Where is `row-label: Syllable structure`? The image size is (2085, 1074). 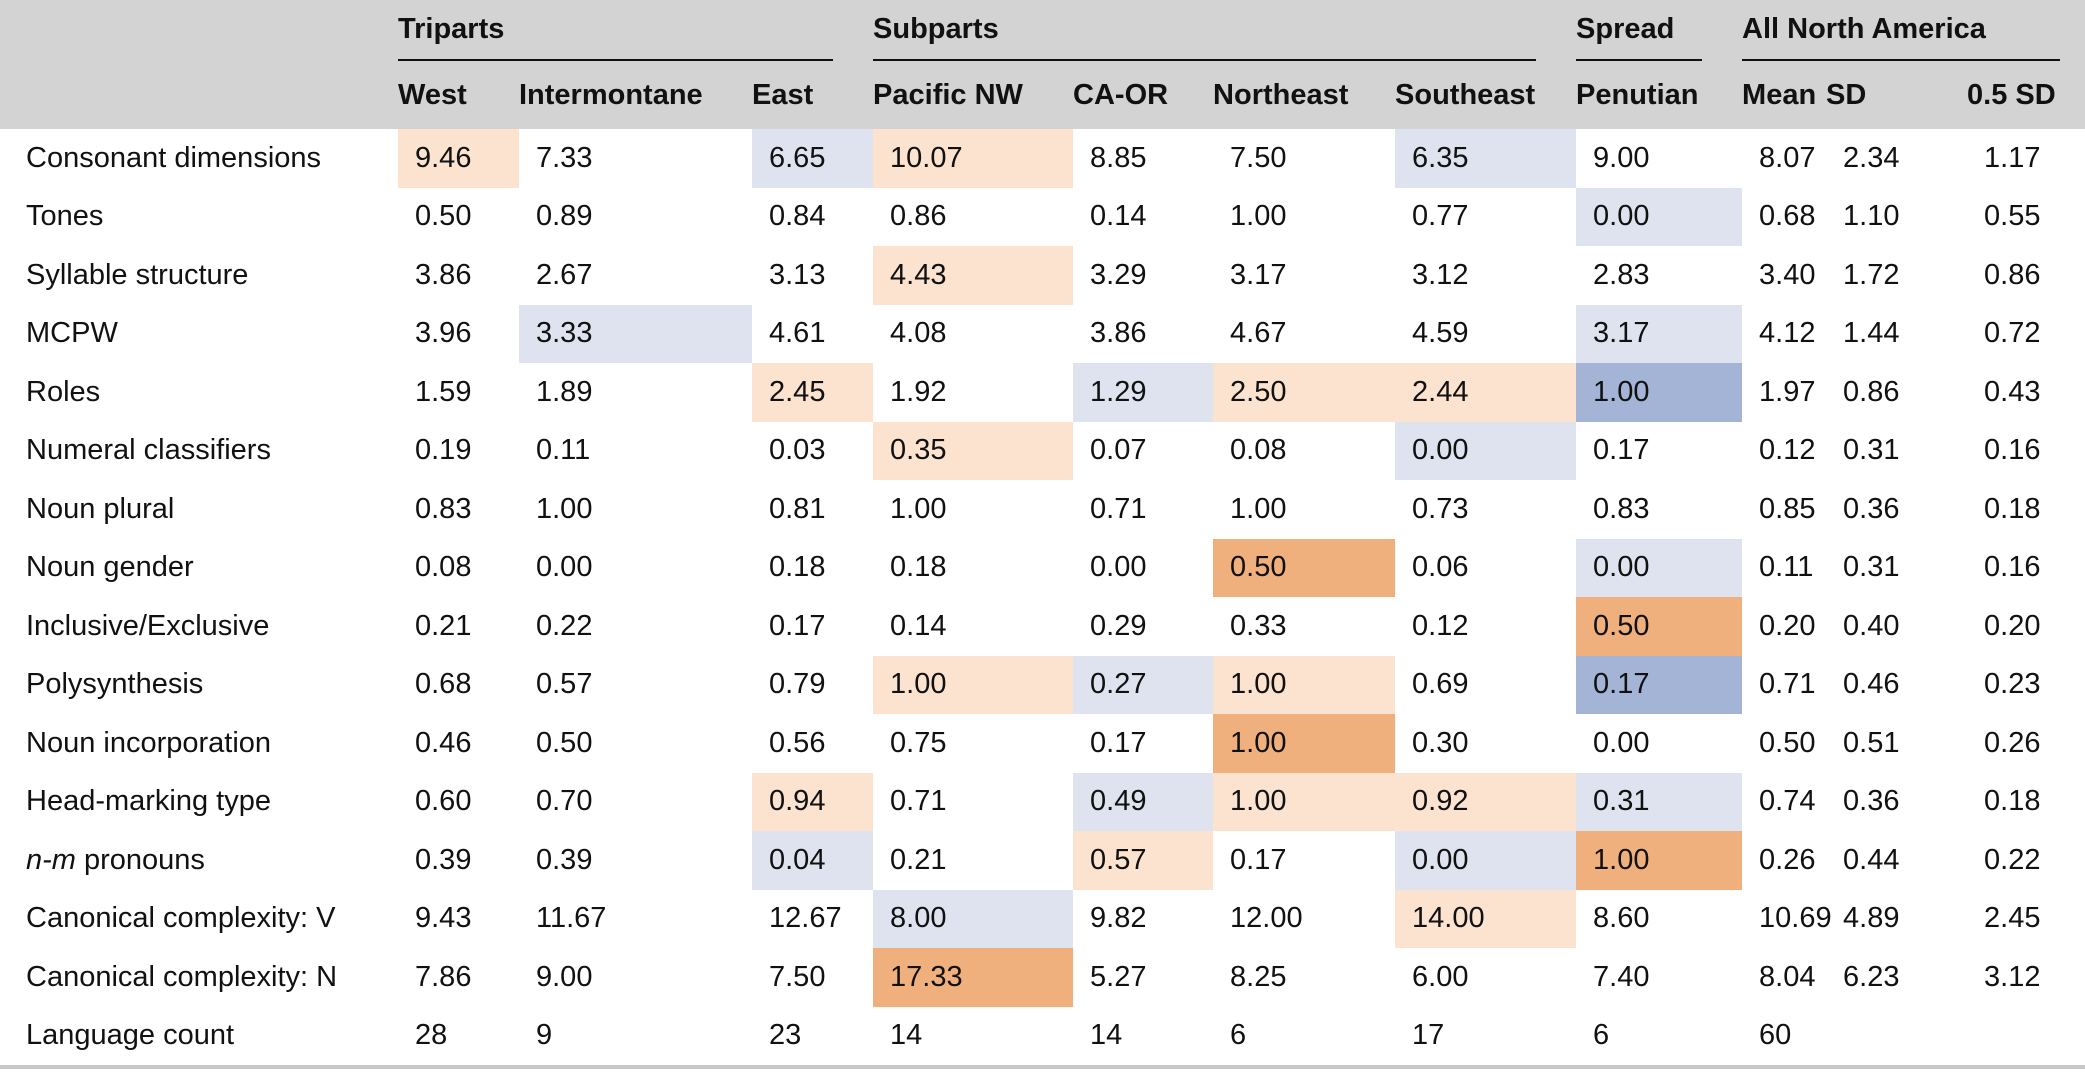 row-label: Syllable structure is located at coordinates (137, 274).